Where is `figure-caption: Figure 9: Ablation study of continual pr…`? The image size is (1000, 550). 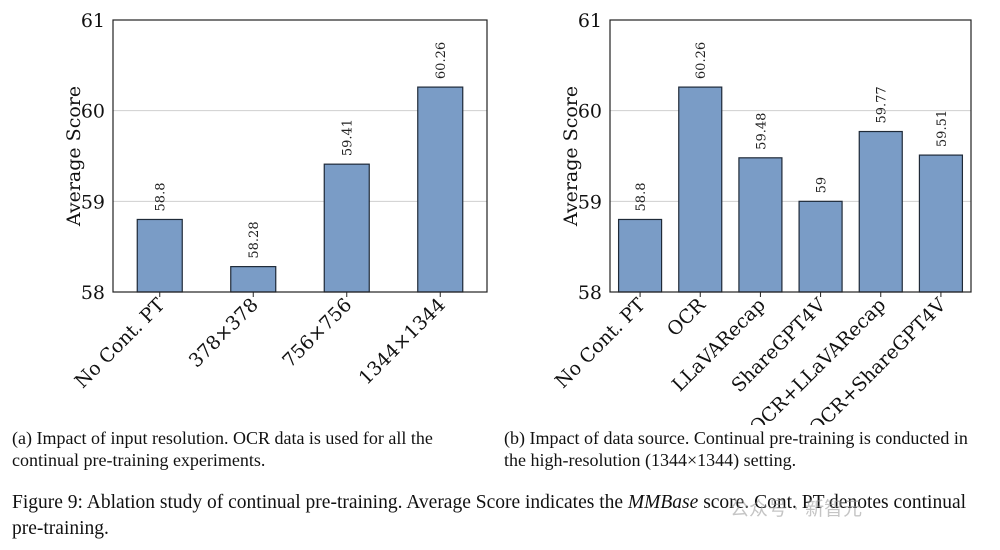
figure-caption: Figure 9: Ablation study of continual pr… is located at coordinates (499, 516).